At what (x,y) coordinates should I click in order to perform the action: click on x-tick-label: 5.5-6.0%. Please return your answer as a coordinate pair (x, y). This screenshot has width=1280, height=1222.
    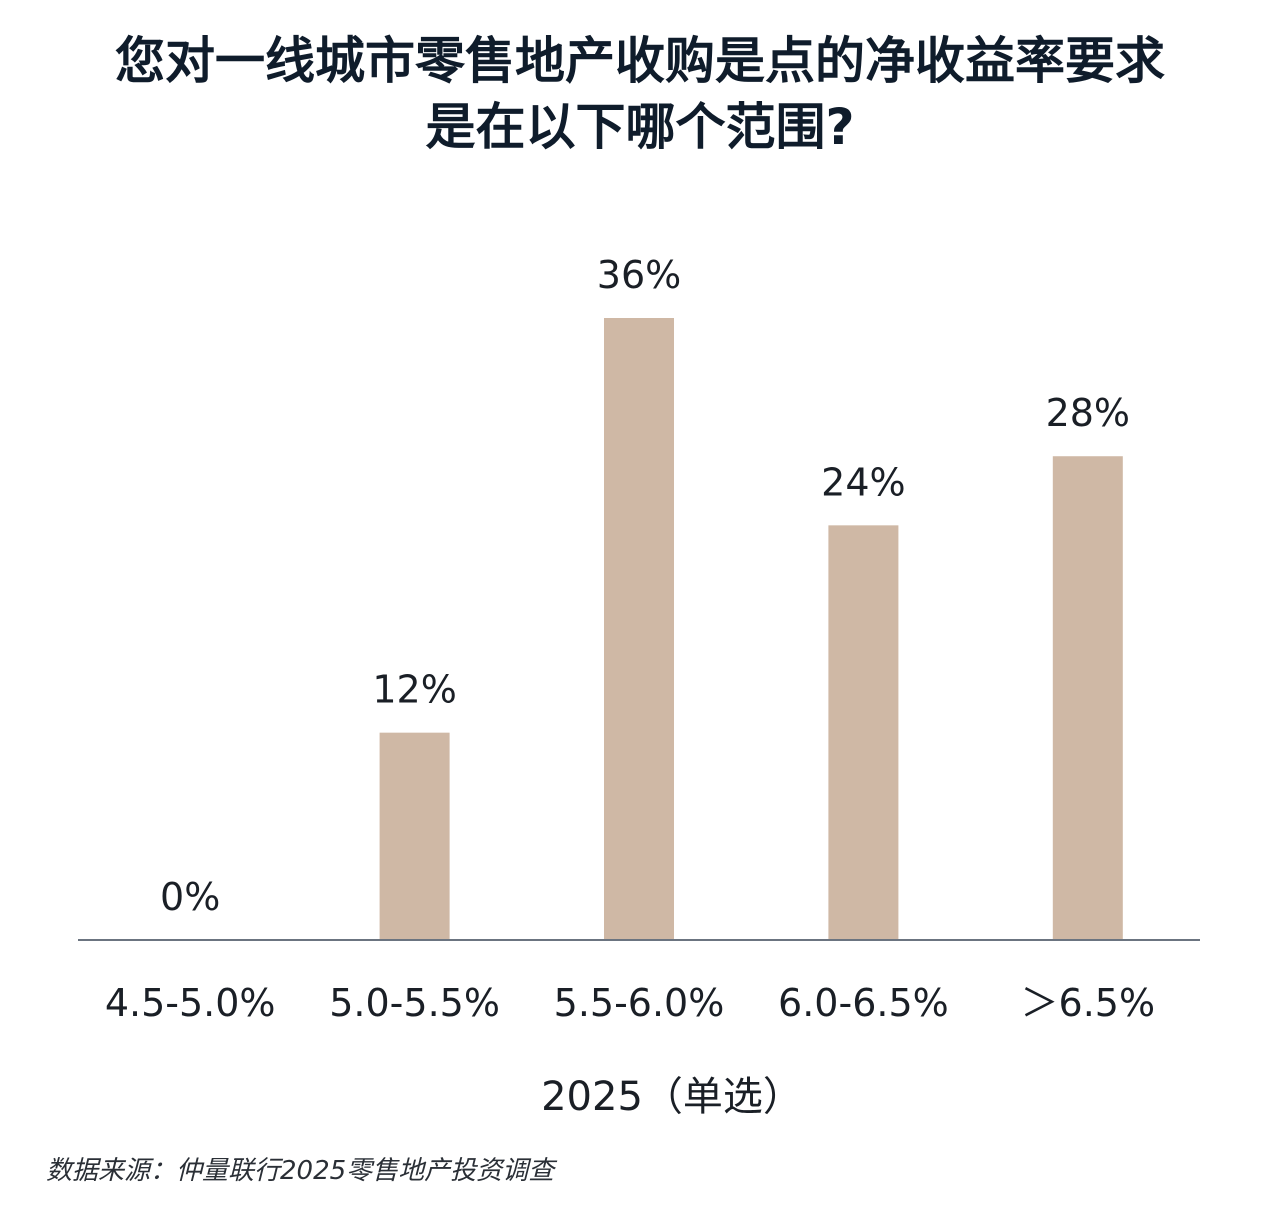
    Looking at the image, I should click on (639, 1003).